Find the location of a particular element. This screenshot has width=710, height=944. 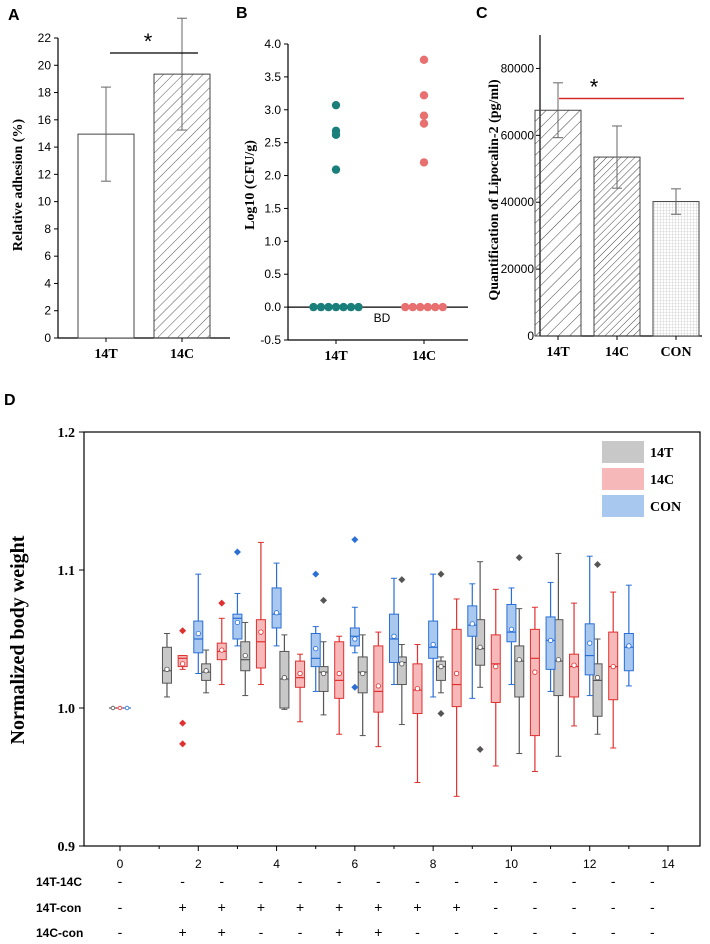

panel-b-ytick-label: 1.5 is located at coordinates (272, 208).